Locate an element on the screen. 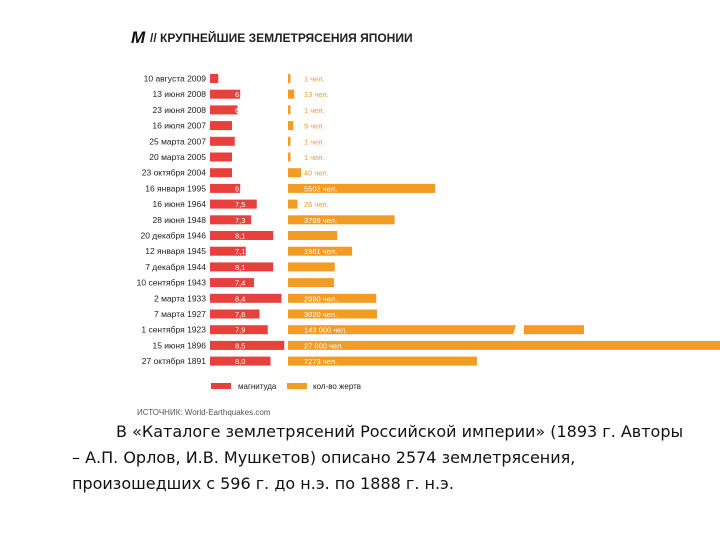 The width and height of the screenshot is (720, 540). category-label: 10 сентября 1943 is located at coordinates (172, 283).